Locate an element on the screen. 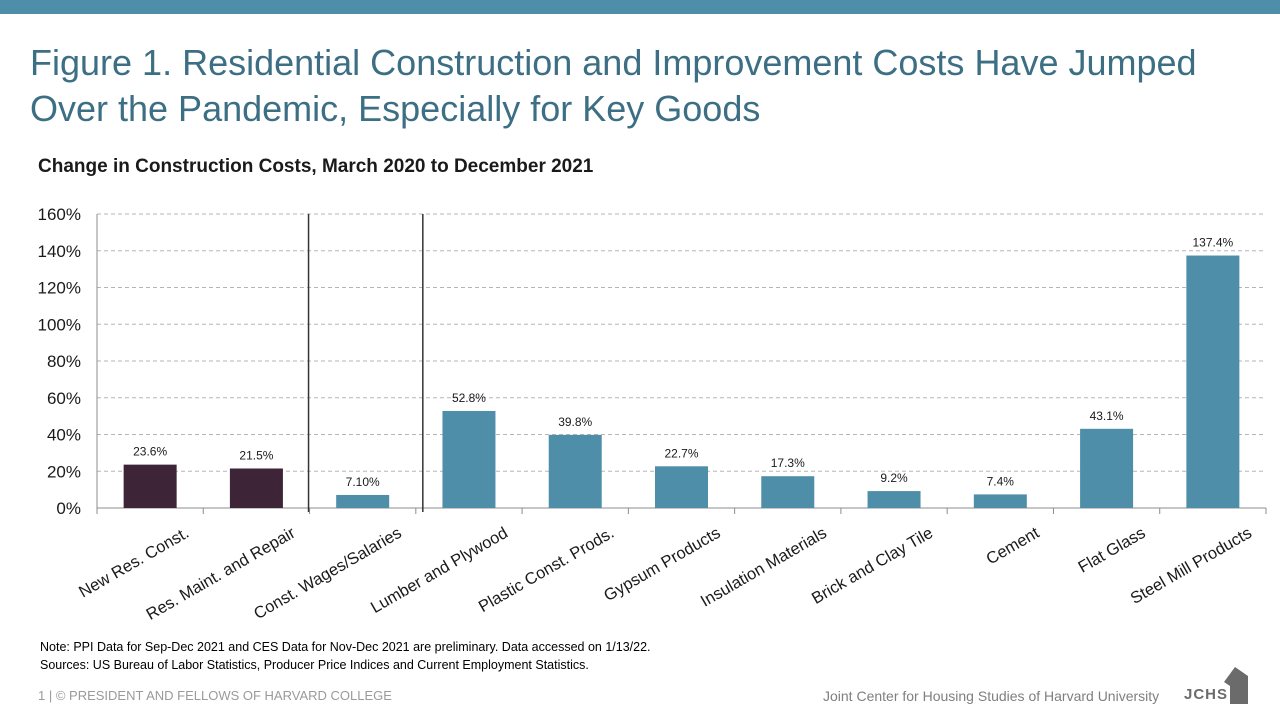 The height and width of the screenshot is (720, 1280). data-label: 7.10% is located at coordinates (363, 482).